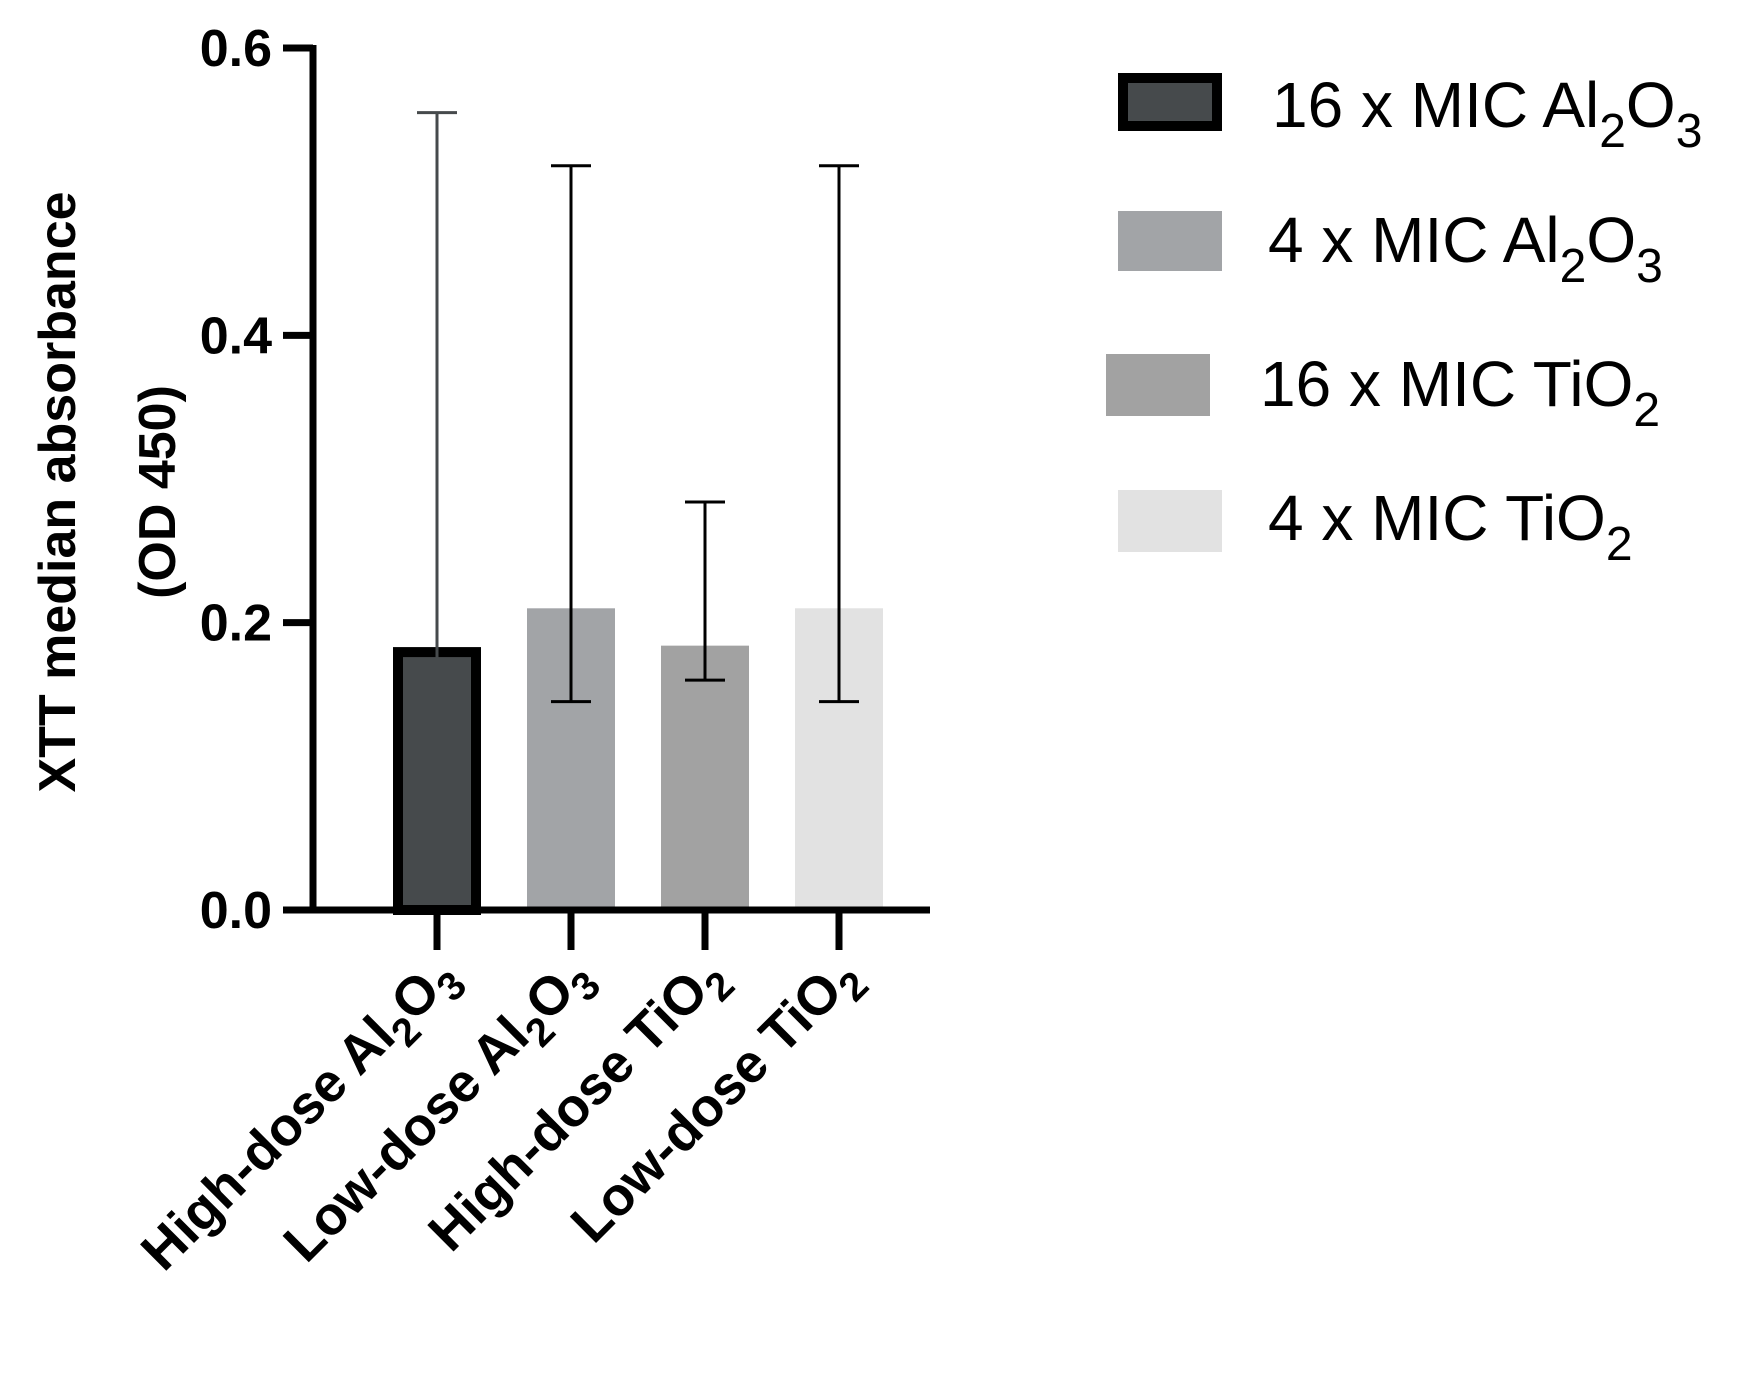 The width and height of the screenshot is (1754, 1391). Describe the element at coordinates (1460, 392) in the screenshot. I see `legend-label-3: 16 x MIC TiO2` at that location.